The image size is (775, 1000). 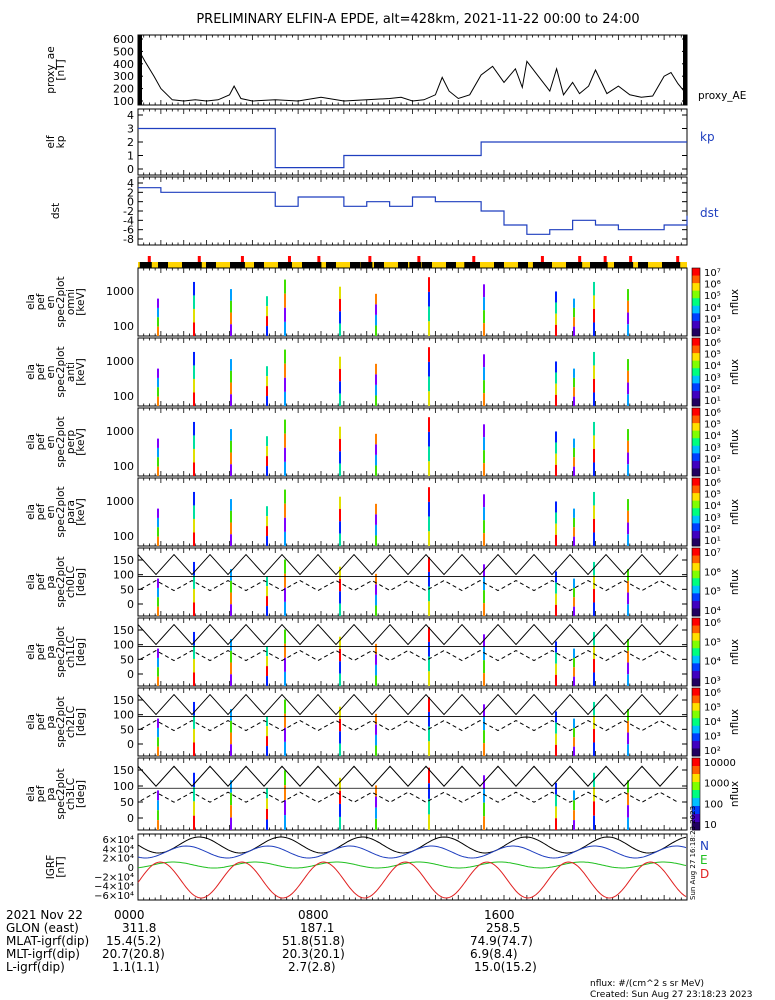 What do you see at coordinates (696, 612) in the screenshot?
I see `spec-panel-4-colorbar-band` at bounding box center [696, 612].